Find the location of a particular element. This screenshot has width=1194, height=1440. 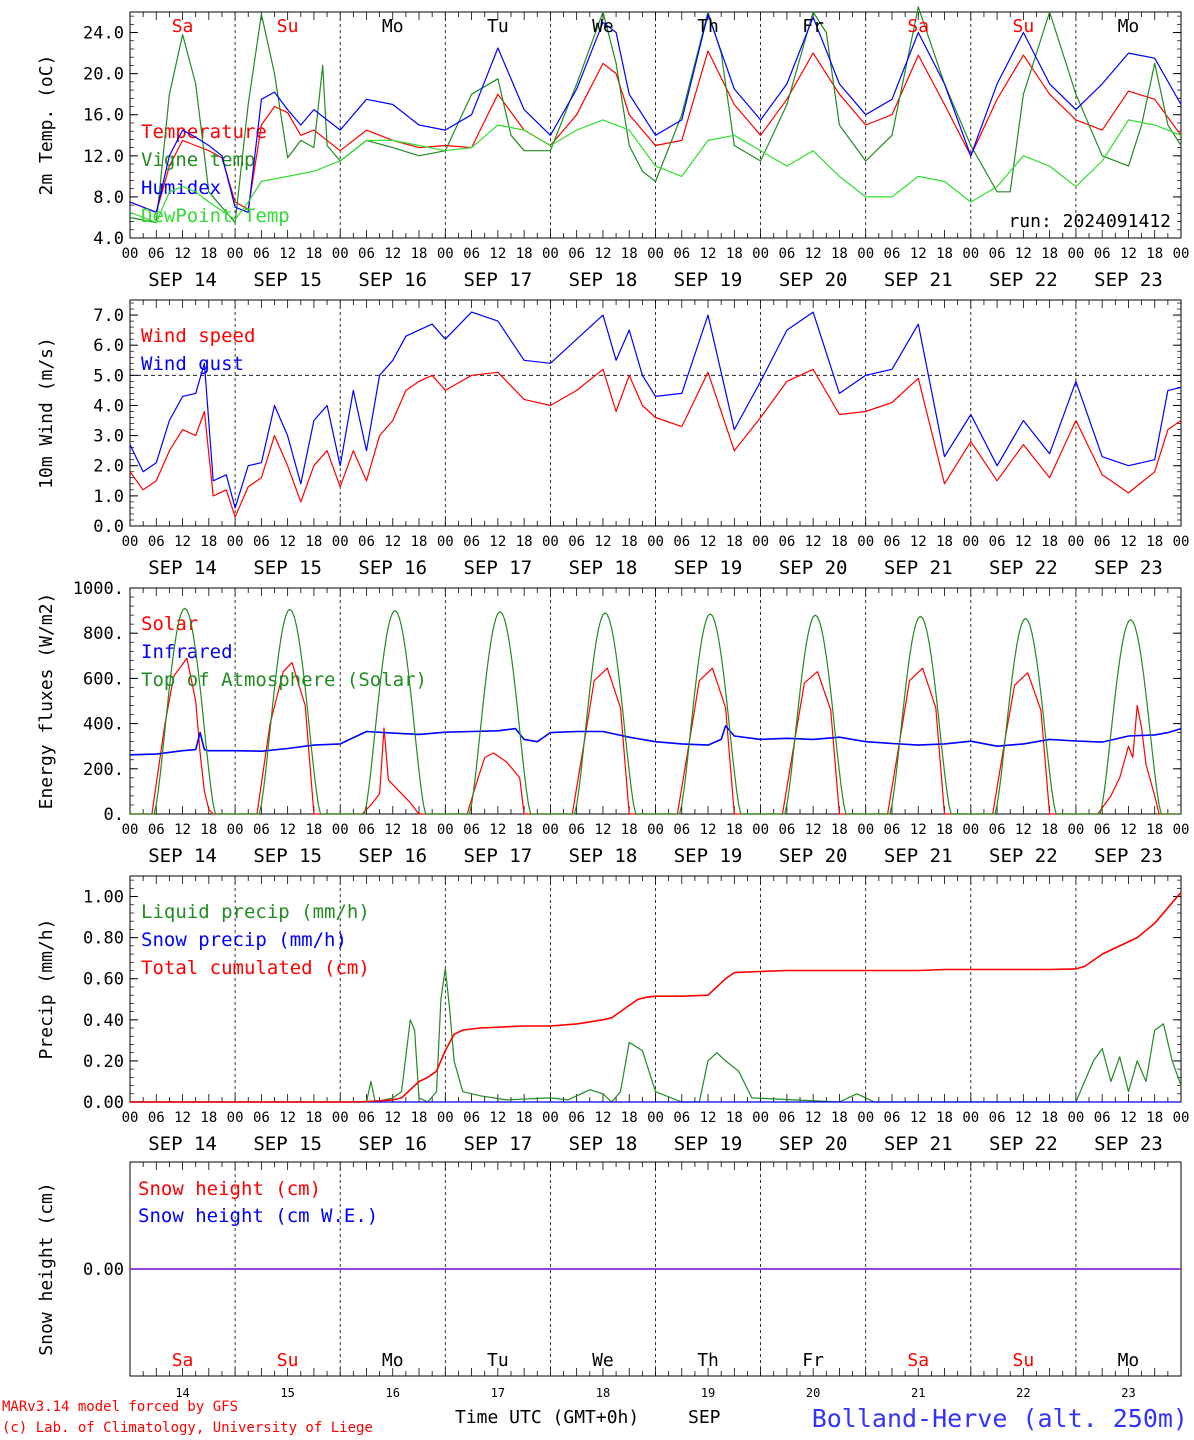

day-number-label: 16 is located at coordinates (393, 1393).